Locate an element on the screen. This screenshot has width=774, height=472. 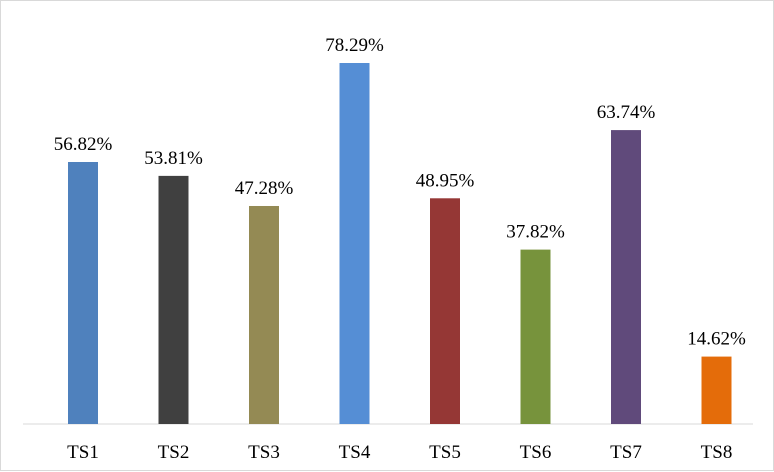
x-tick-label-ts4: TS4 is located at coordinates (355, 452).